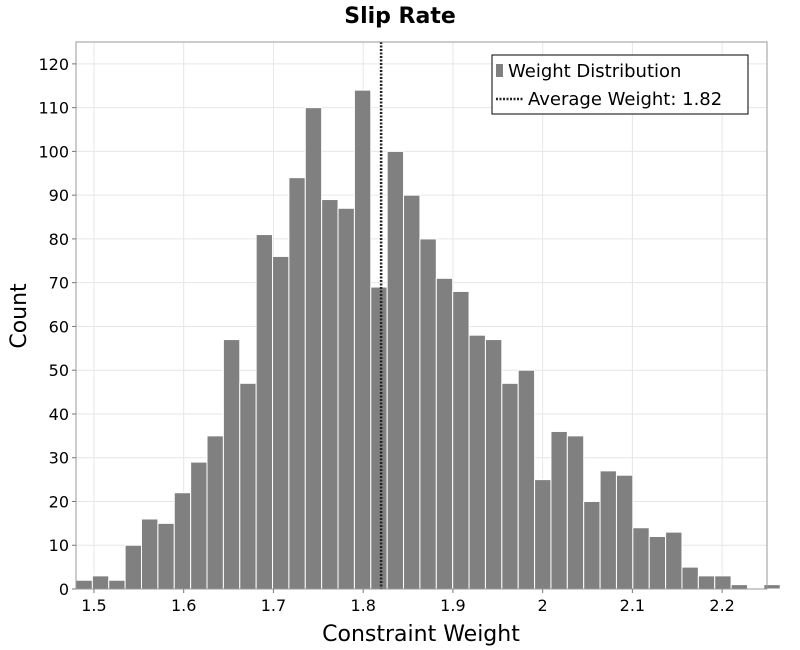 Image resolution: width=800 pixels, height=650 pixels. I want to click on legend-box, so click(620, 84).